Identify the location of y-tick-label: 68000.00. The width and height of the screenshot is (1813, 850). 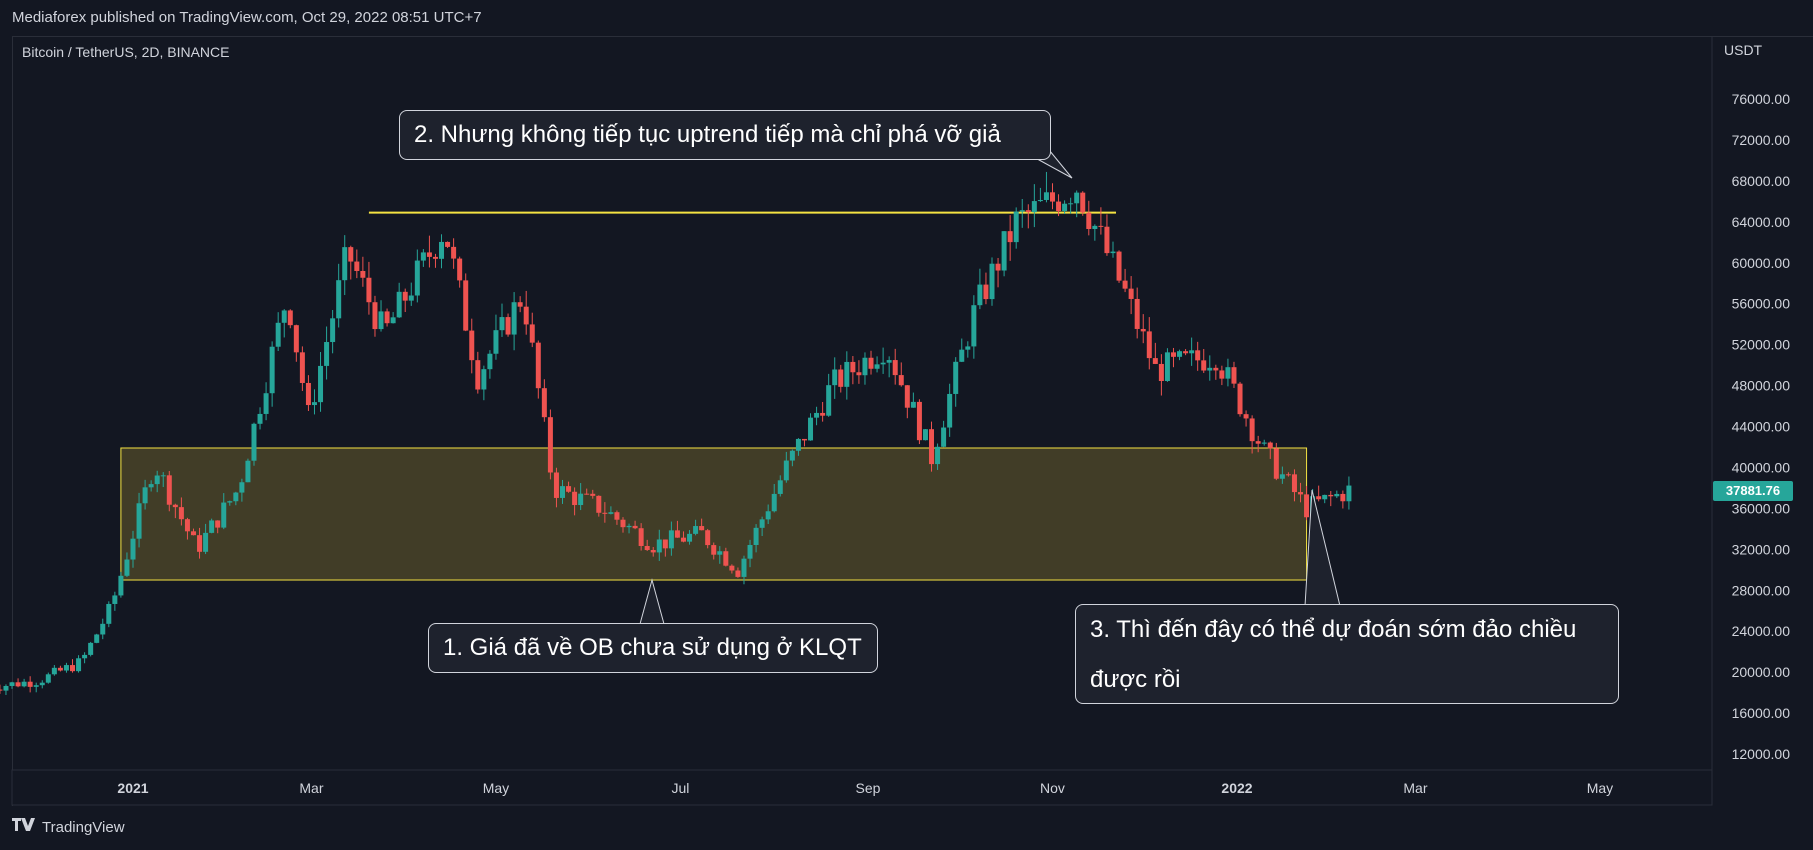
(1761, 181).